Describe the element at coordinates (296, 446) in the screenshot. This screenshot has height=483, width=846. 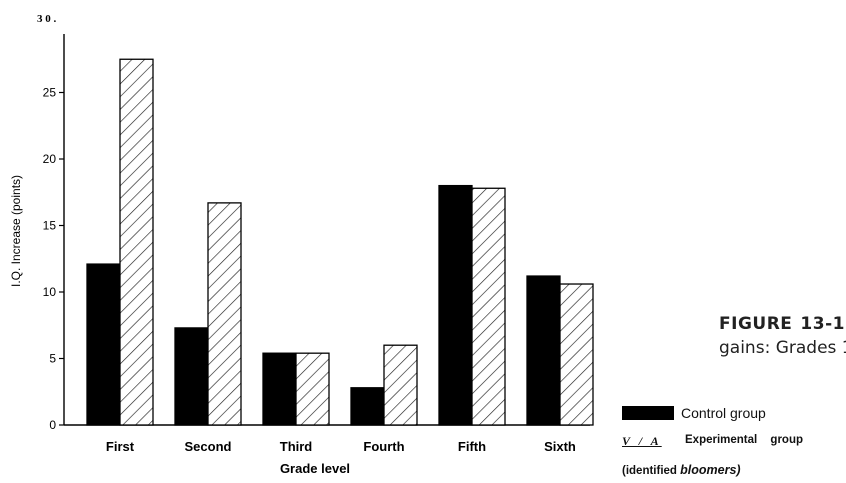
I see `x-tick-label: Third` at that location.